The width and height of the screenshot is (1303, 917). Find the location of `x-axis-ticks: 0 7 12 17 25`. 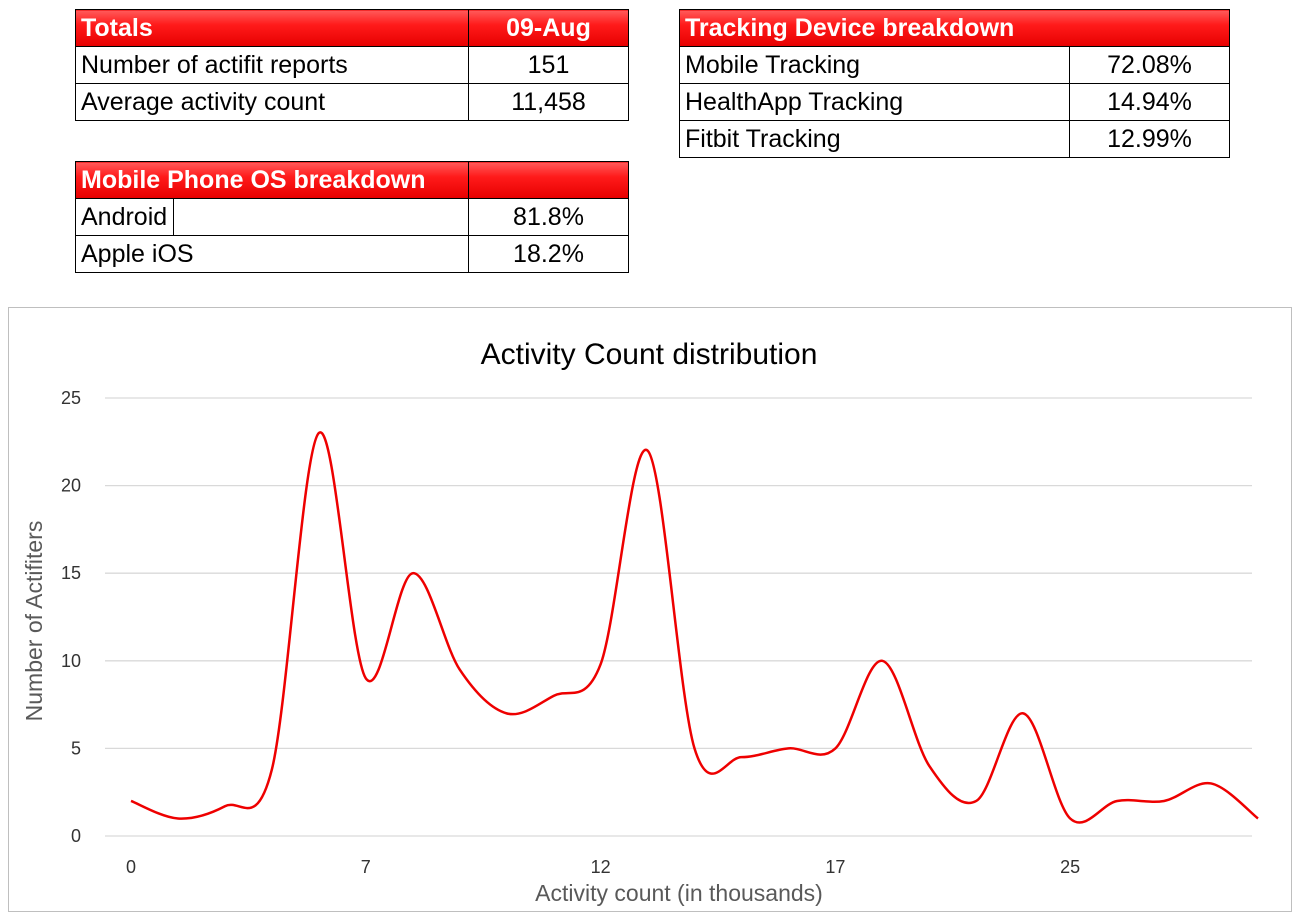

x-axis-ticks: 0 7 12 17 25 is located at coordinates (603, 867).